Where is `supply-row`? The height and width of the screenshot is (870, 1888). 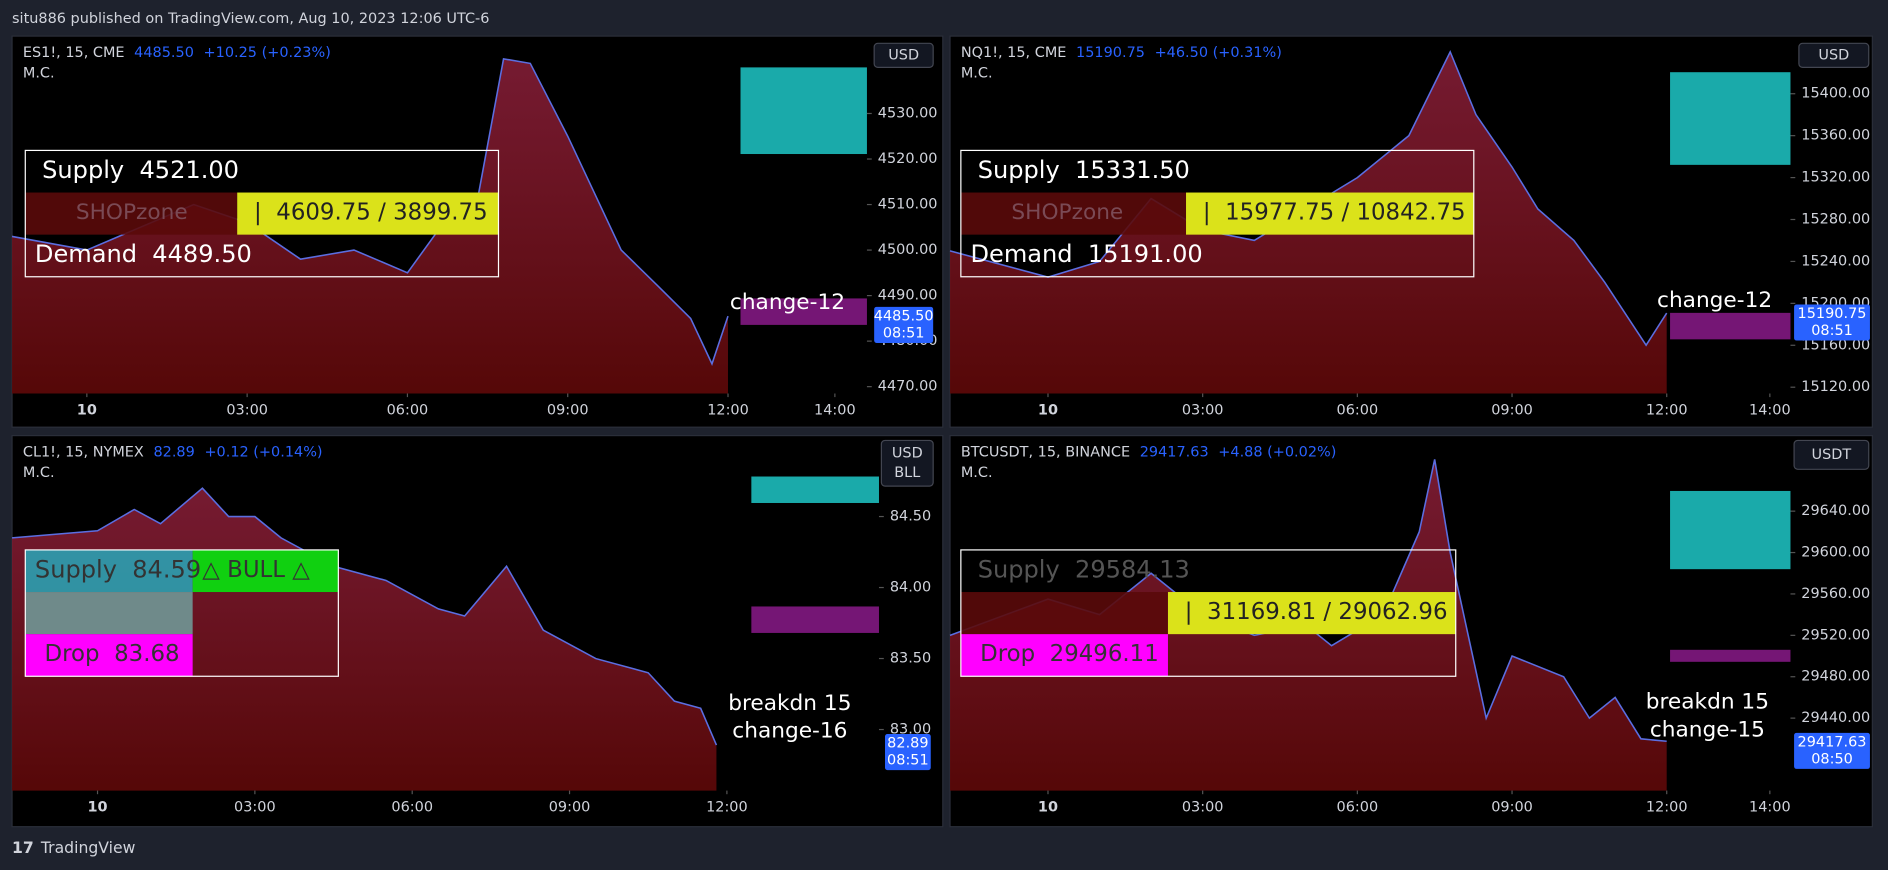
supply-row is located at coordinates (109, 571).